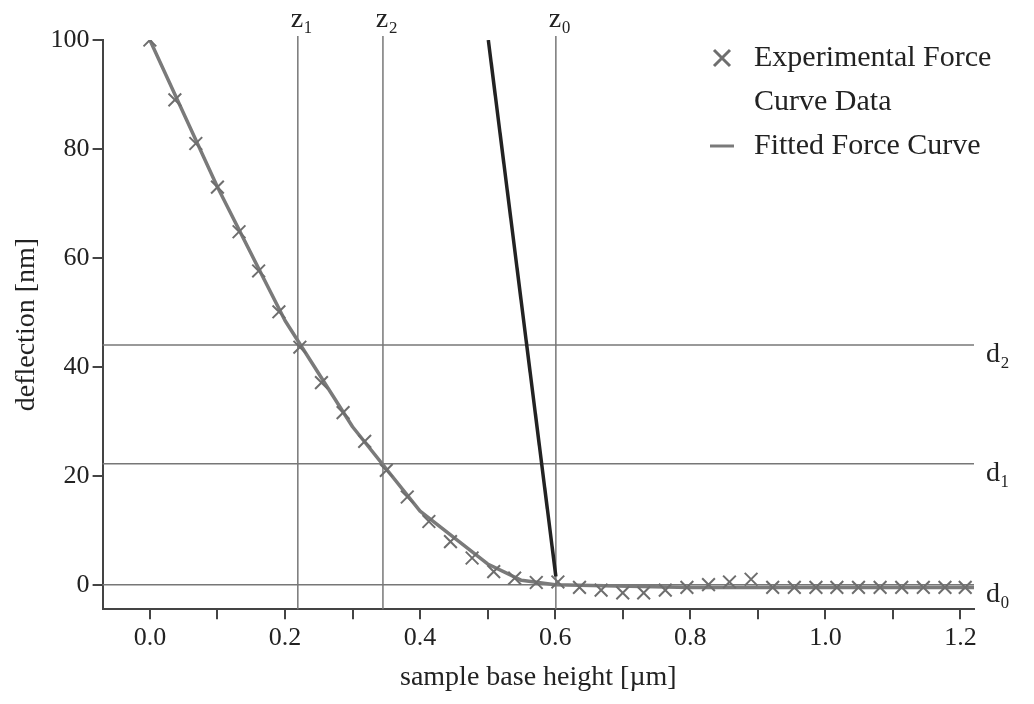 This screenshot has width=1034, height=704. I want to click on ref-line-label: z₀, so click(559, 18).